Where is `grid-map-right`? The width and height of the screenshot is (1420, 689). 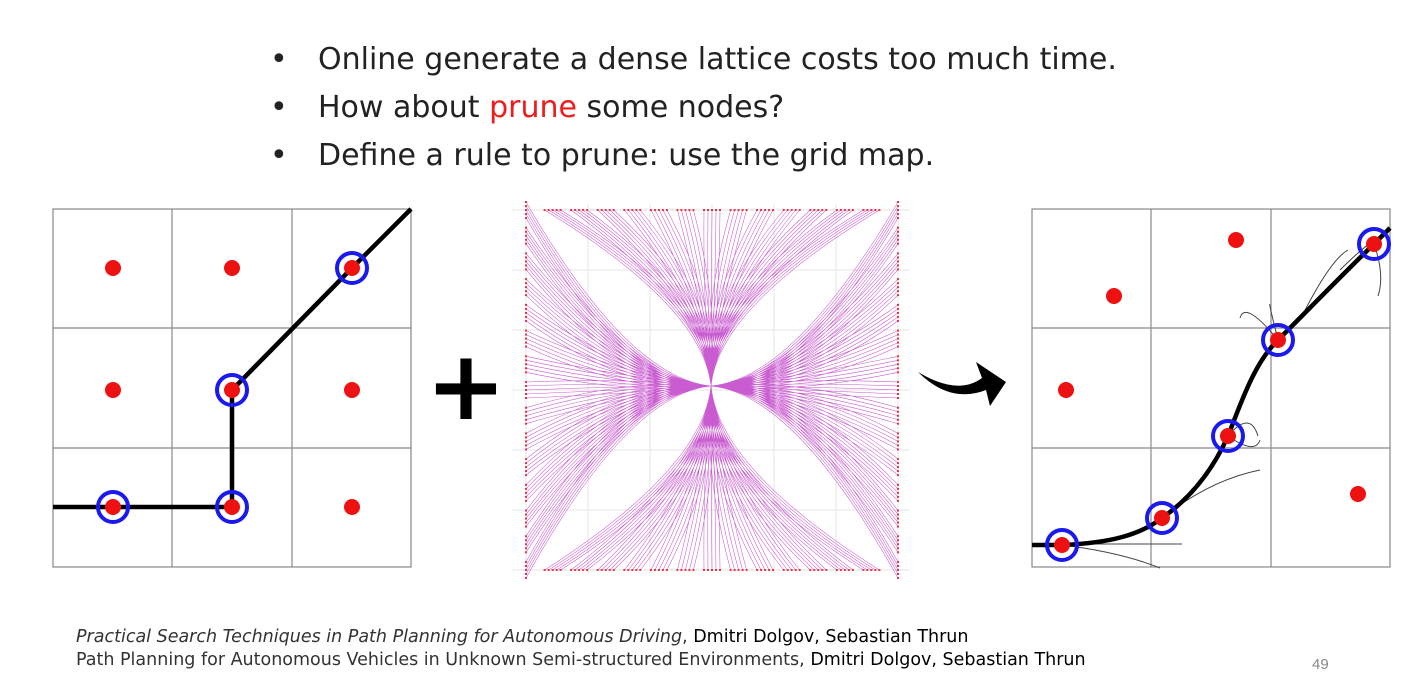 grid-map-right is located at coordinates (1211, 388).